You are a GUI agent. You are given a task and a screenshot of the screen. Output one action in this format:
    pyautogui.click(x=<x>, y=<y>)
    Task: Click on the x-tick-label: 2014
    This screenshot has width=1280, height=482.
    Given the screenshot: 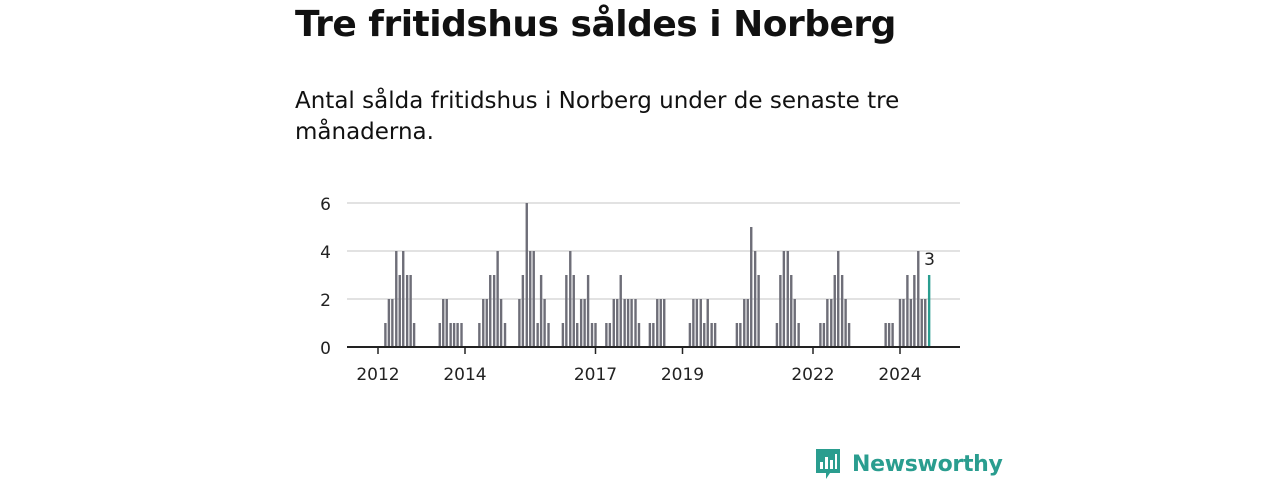 What is the action you would take?
    pyautogui.click(x=464, y=375)
    